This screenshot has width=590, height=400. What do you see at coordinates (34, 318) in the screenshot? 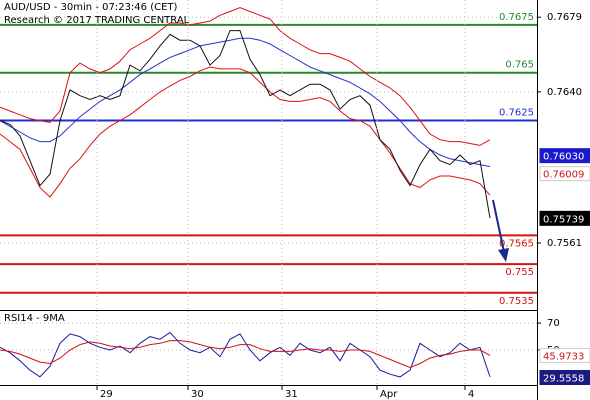
I see `indicator-title: RSI14 - 9MA` at bounding box center [34, 318].